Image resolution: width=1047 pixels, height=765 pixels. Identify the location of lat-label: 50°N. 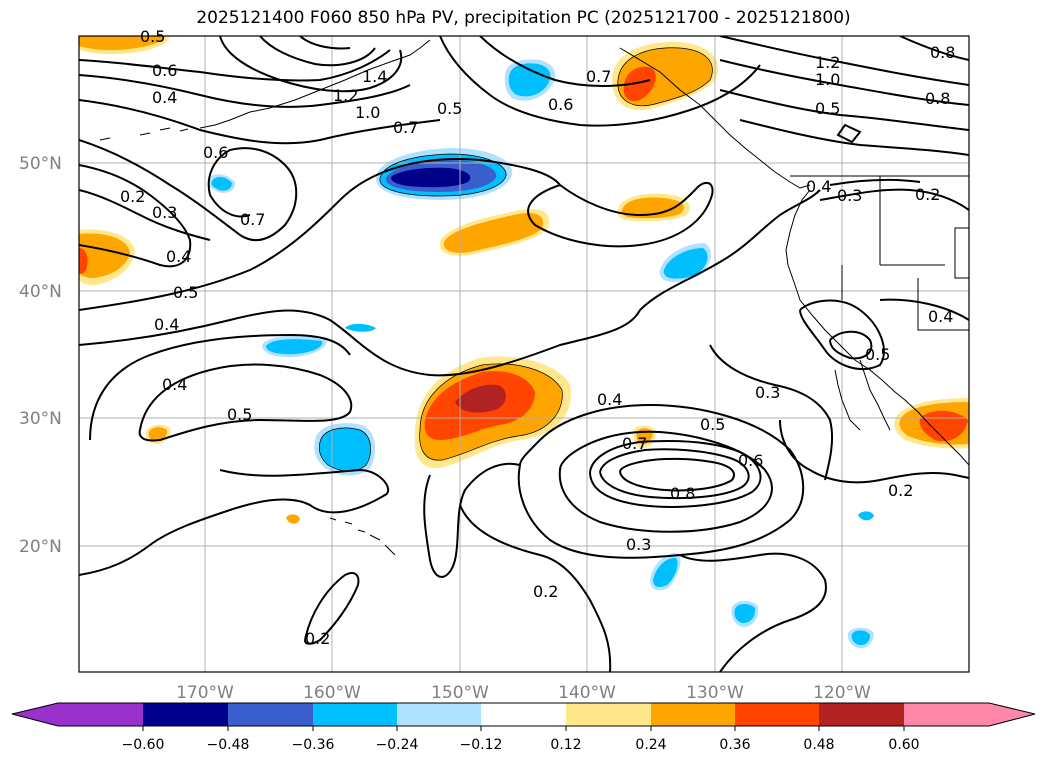
(40, 164).